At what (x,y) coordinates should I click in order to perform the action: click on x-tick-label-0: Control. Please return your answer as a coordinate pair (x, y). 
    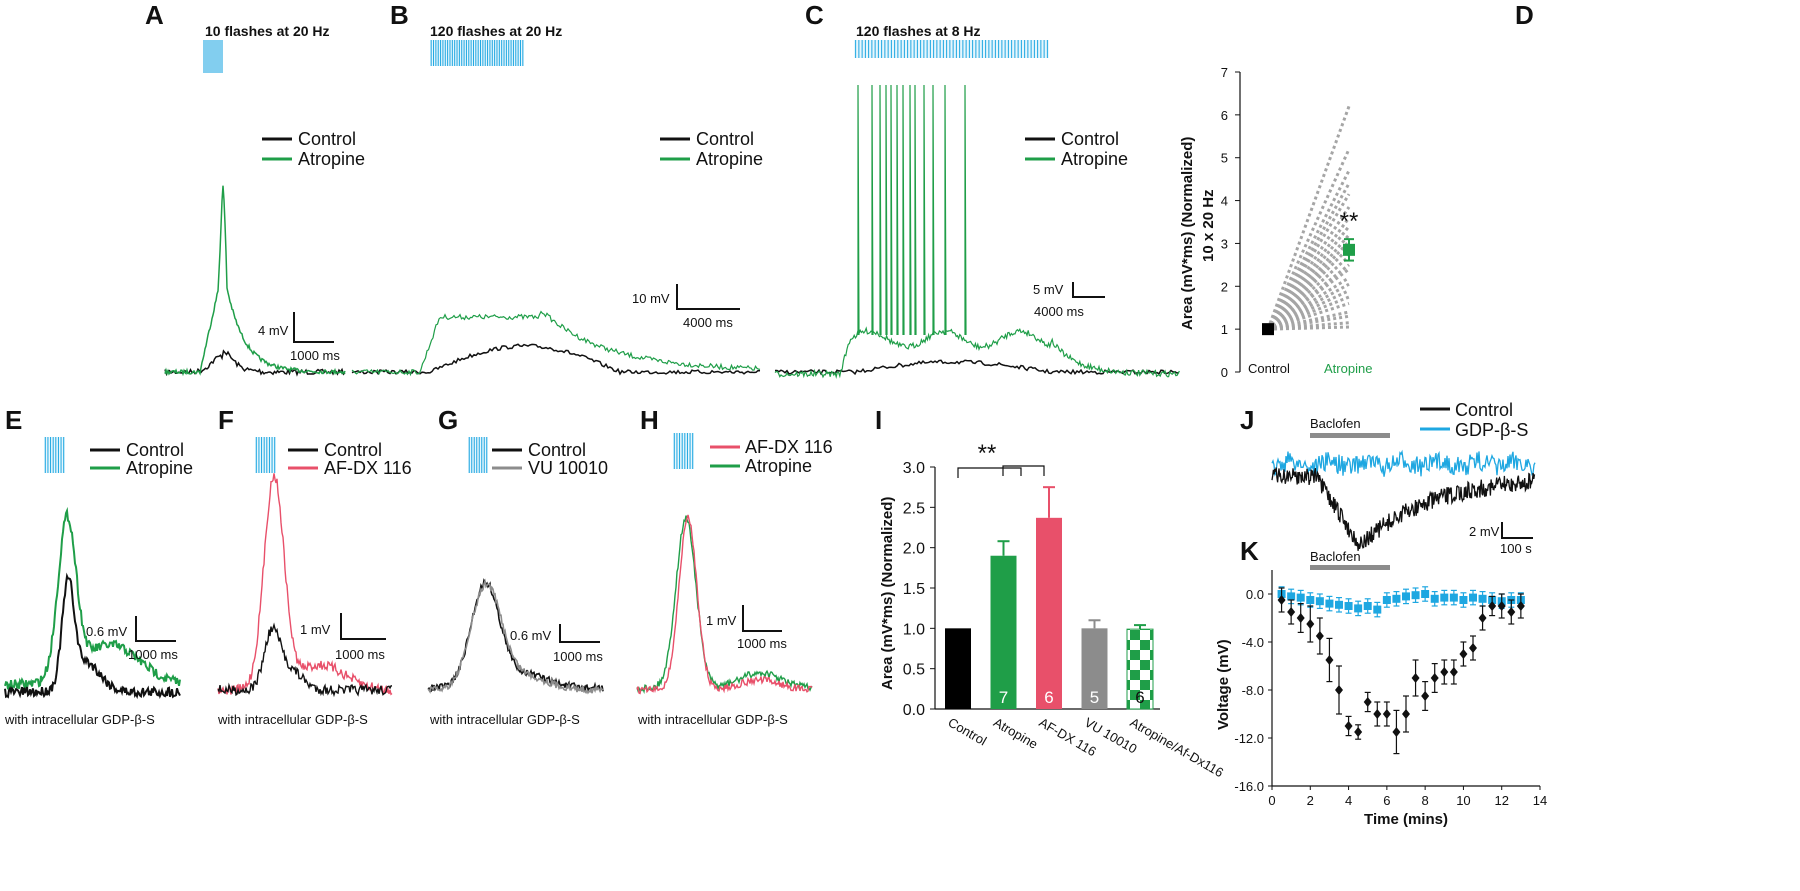
    Looking at the image, I should click on (968, 732).